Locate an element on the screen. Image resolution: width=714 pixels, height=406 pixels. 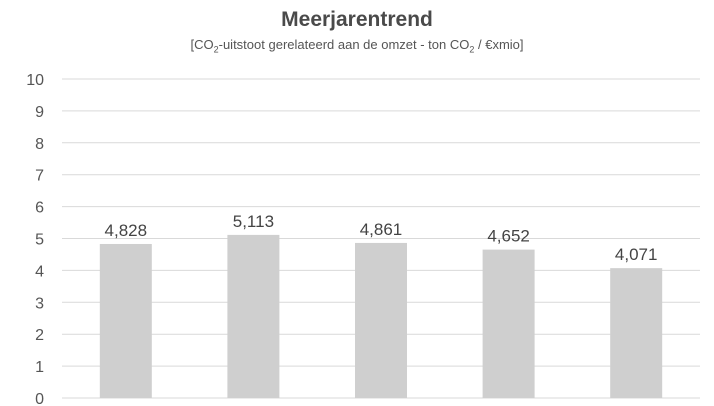
y-tick-label: 0 is located at coordinates (39, 398).